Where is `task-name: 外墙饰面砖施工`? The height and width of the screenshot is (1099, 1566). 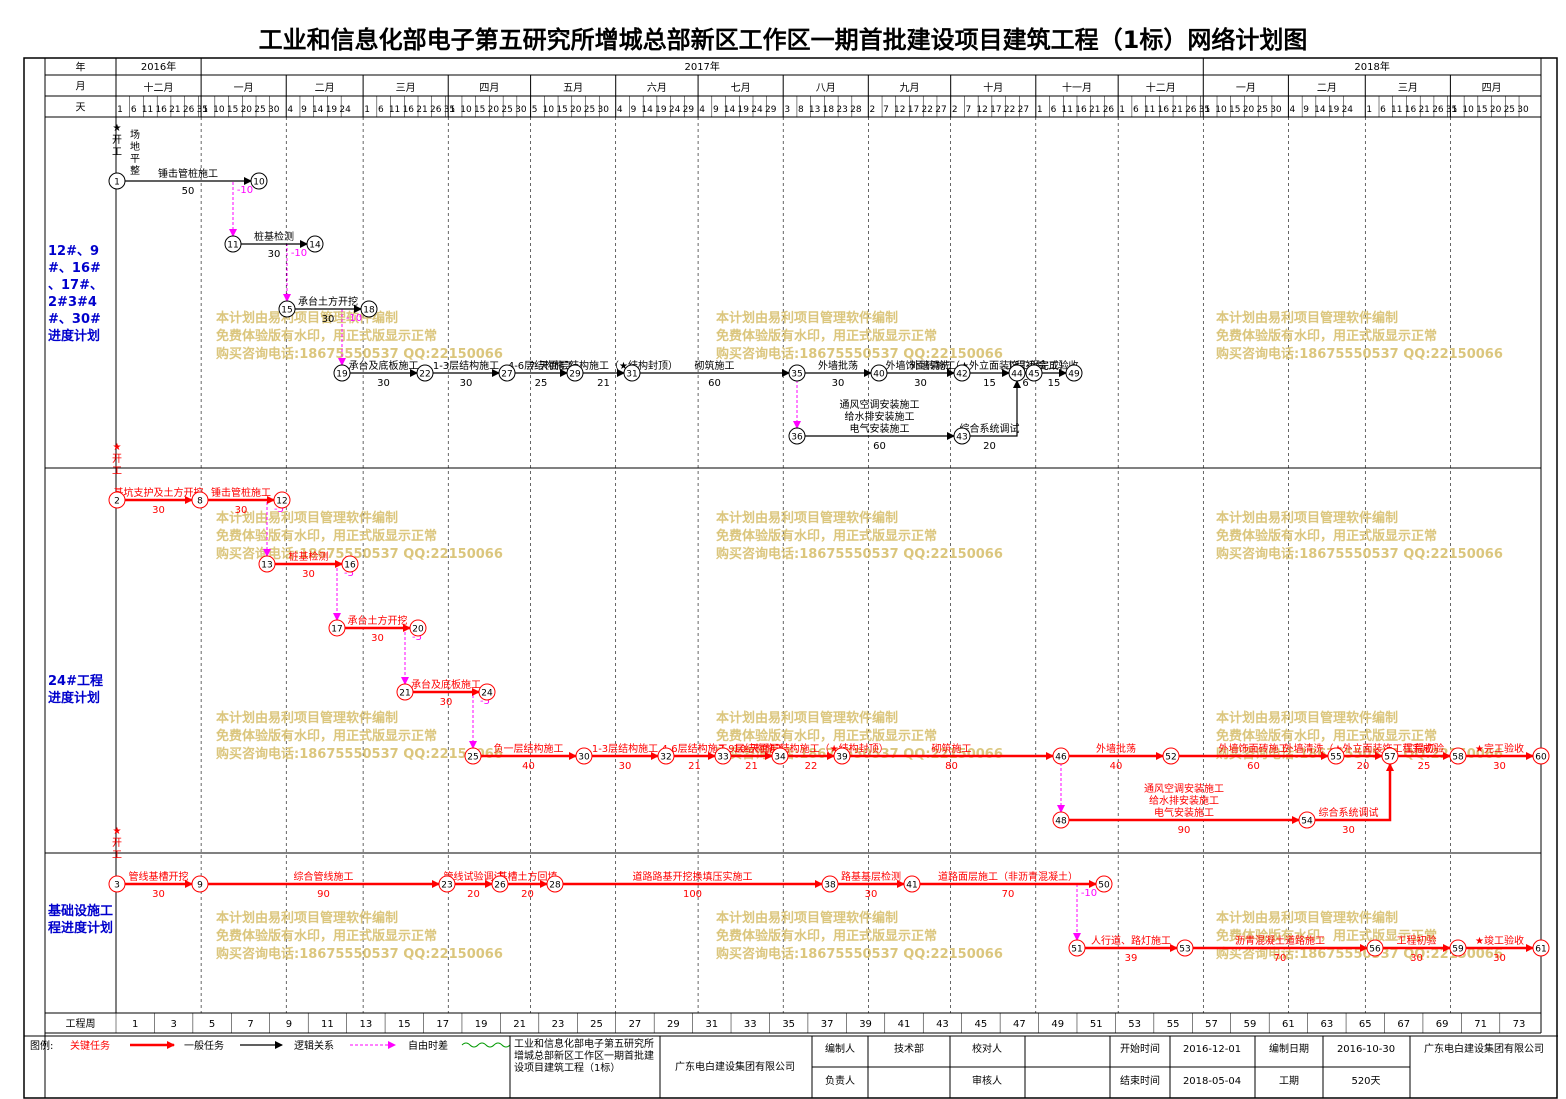 task-name: 外墙饰面砖施工 is located at coordinates (1254, 748).